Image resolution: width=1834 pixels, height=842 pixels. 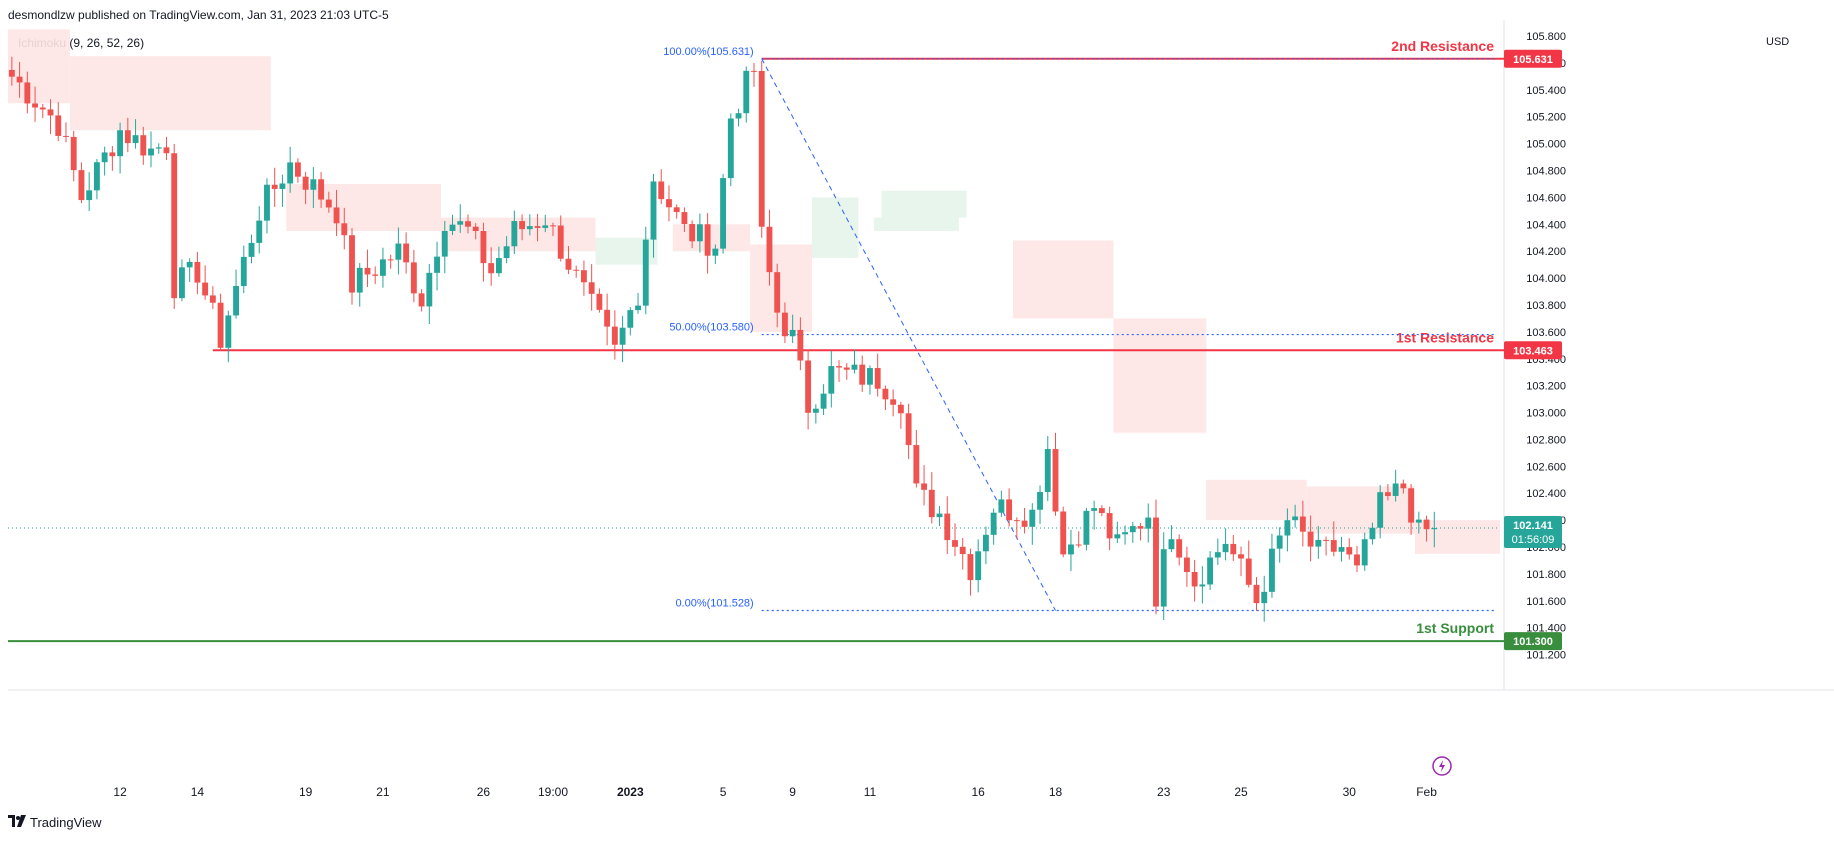 What do you see at coordinates (1546, 387) in the screenshot?
I see `y-tick-label: 103.200` at bounding box center [1546, 387].